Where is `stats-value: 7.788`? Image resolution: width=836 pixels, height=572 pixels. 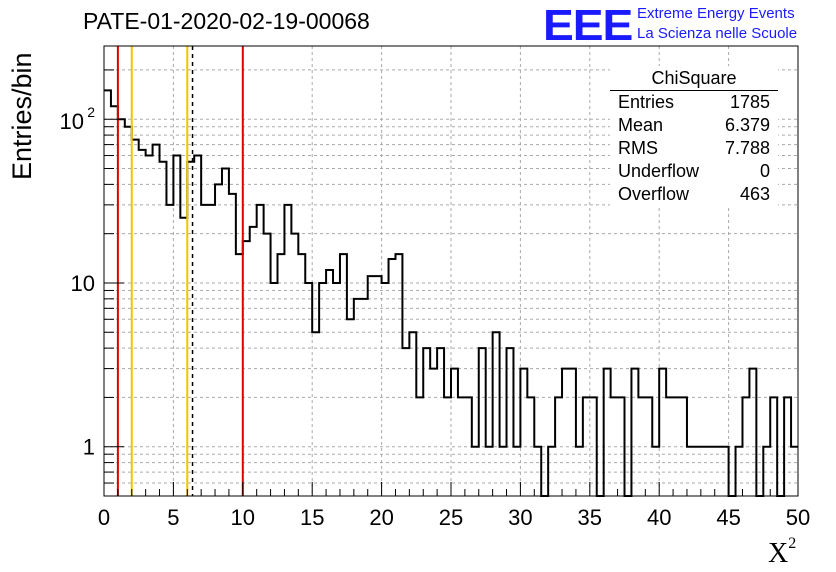
stats-value: 7.788 is located at coordinates (747, 148).